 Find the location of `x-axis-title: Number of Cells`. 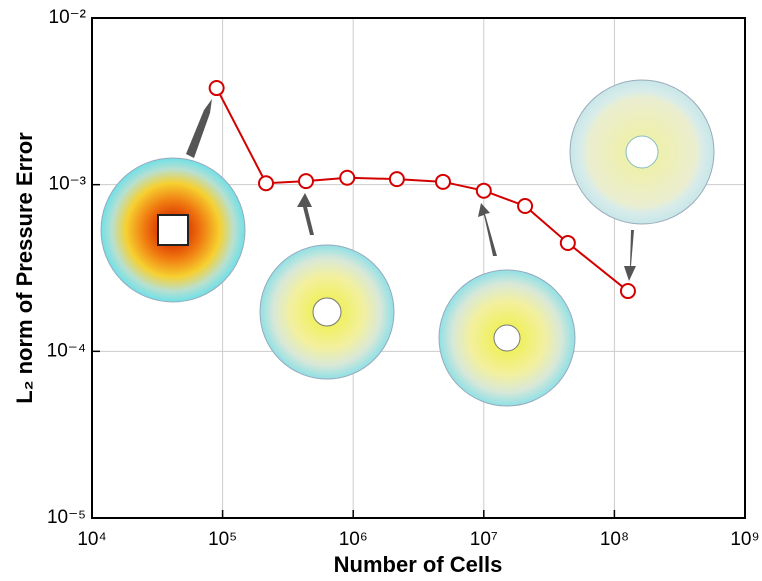

x-axis-title: Number of Cells is located at coordinates (418, 564).